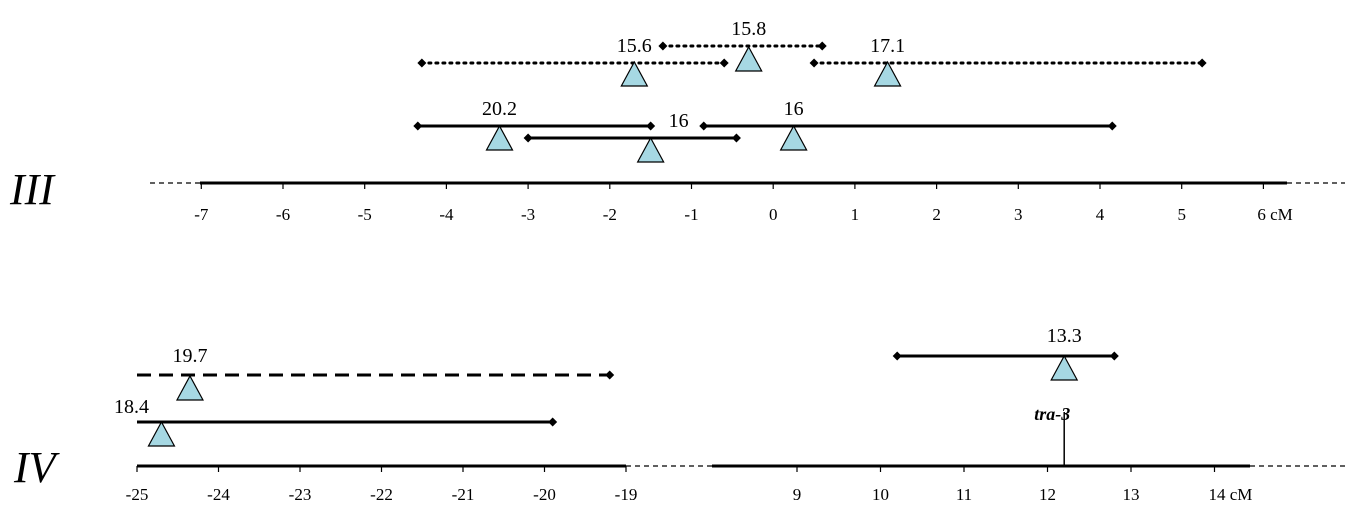 The image size is (1348, 506). Describe the element at coordinates (381, 494) in the screenshot. I see `axis-iv-tick-label: -22` at that location.